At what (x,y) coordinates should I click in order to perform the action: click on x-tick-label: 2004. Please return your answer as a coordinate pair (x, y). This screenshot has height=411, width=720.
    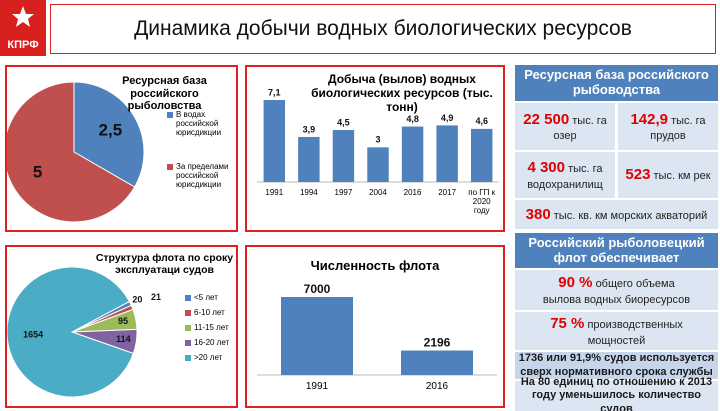
    Looking at the image, I should click on (378, 192).